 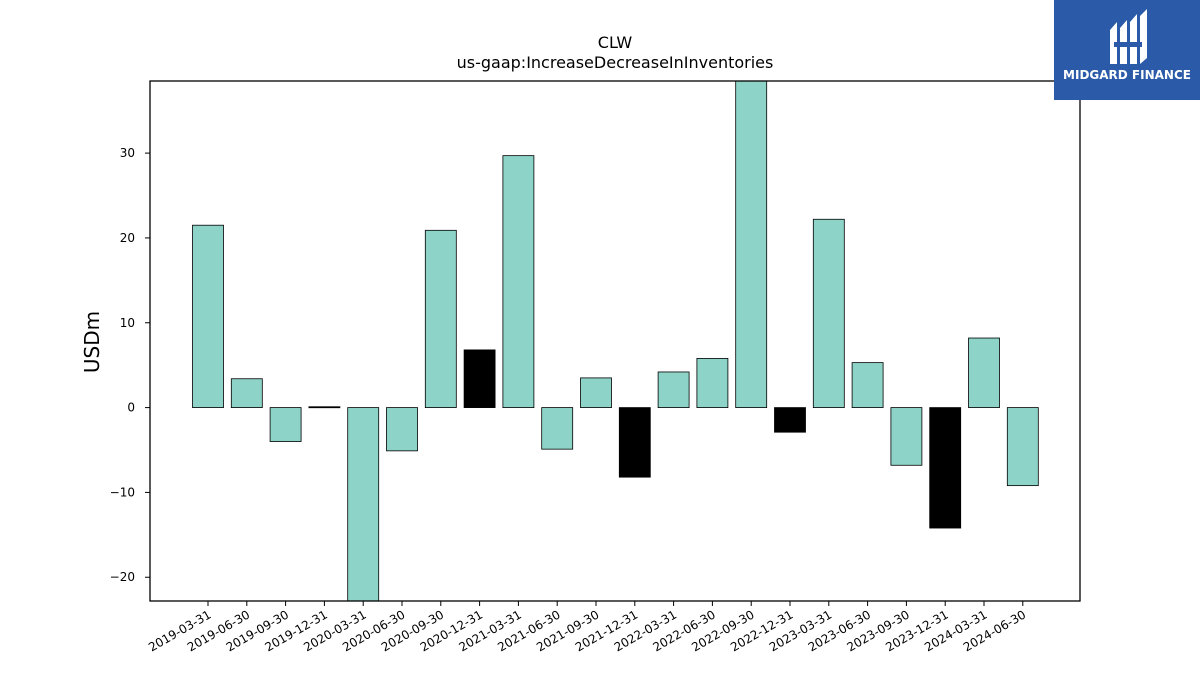 I want to click on brand-name: MIDGARD FINANCE, so click(x=1127, y=75).